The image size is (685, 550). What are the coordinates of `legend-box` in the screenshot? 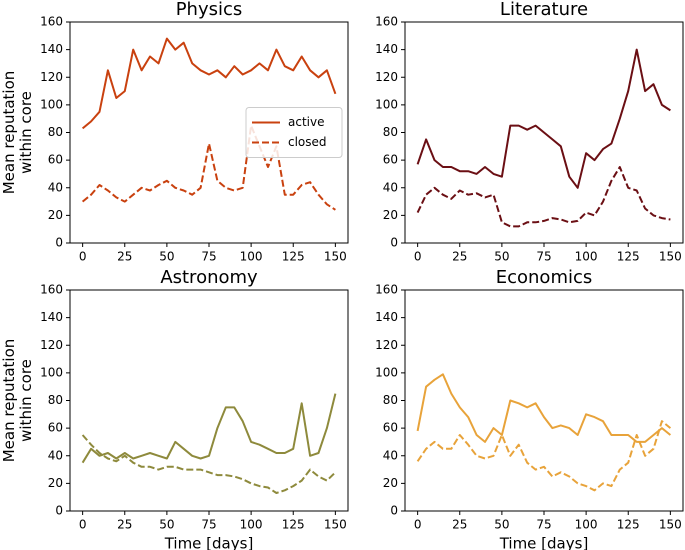 It's located at (294, 132).